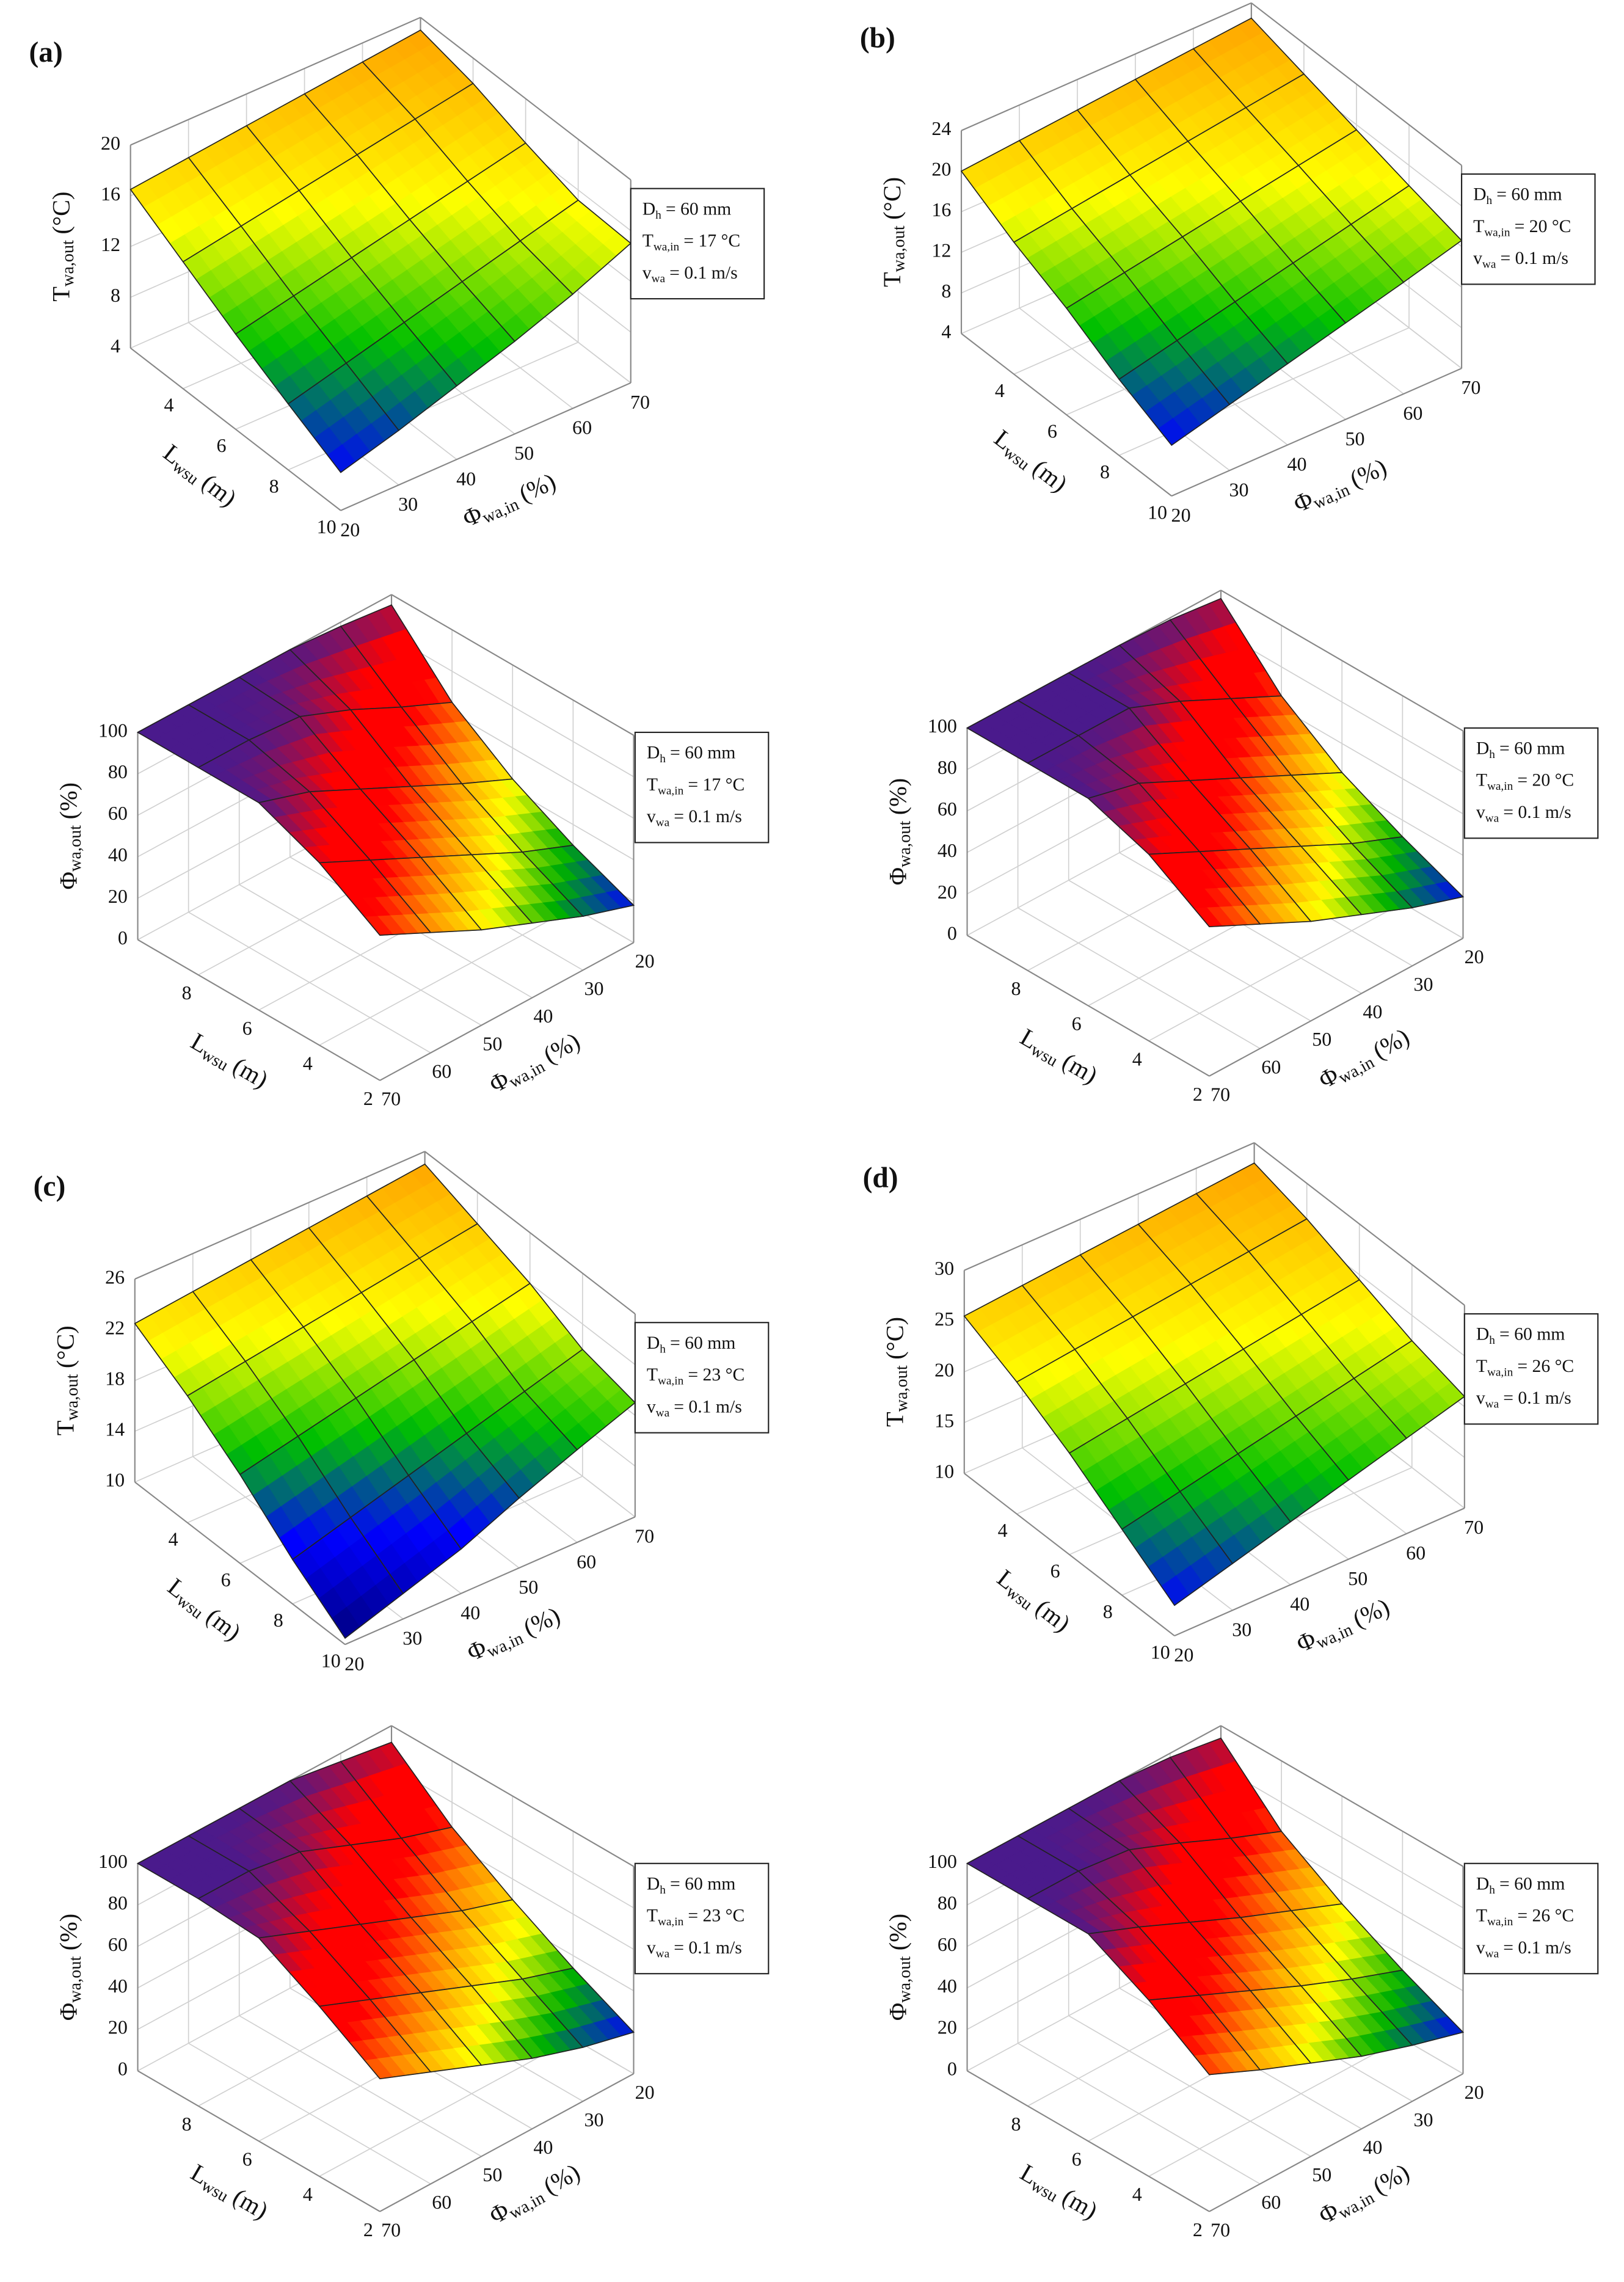 This screenshot has height=2282, width=1624. What do you see at coordinates (118, 1903) in the screenshot?
I see `z-tick-label: 80` at bounding box center [118, 1903].